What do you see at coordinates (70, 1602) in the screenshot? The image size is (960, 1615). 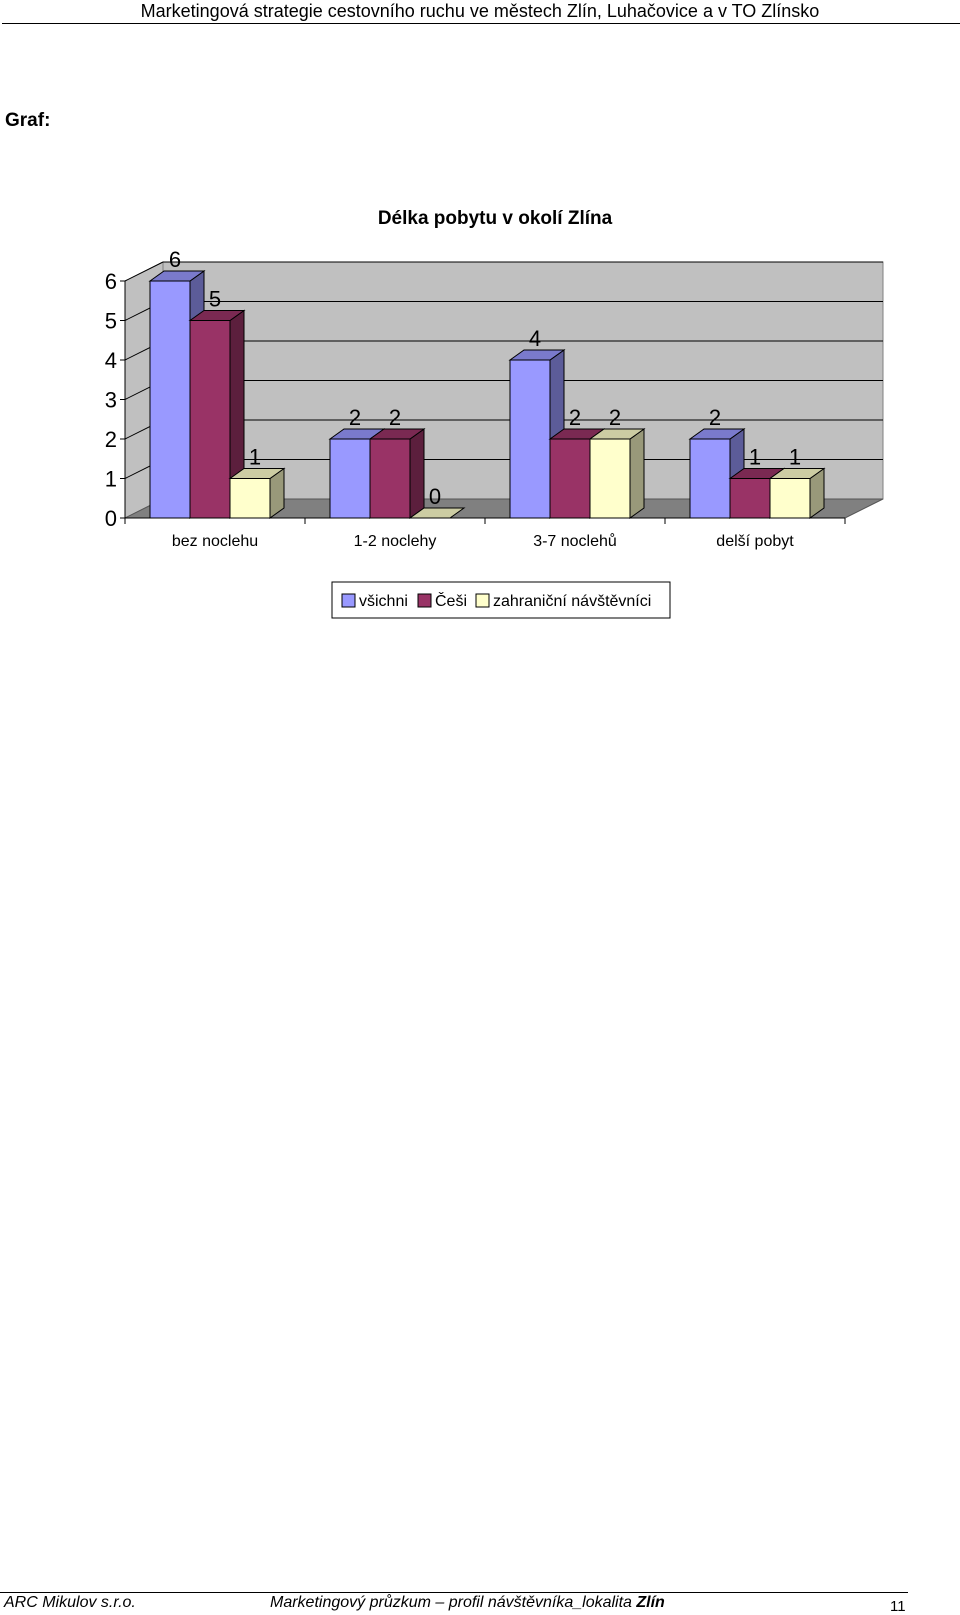 I see `footer-company: ARC Mikulov s.r.o.` at bounding box center [70, 1602].